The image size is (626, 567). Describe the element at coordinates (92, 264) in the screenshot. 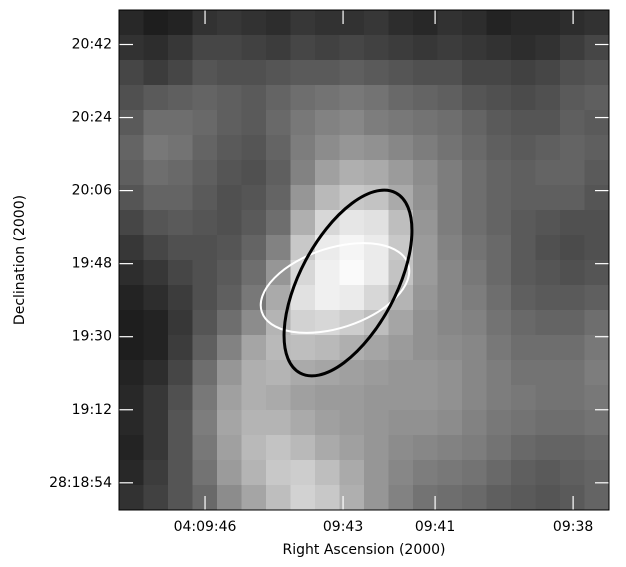

I see `y-tick-label: 19:48` at that location.